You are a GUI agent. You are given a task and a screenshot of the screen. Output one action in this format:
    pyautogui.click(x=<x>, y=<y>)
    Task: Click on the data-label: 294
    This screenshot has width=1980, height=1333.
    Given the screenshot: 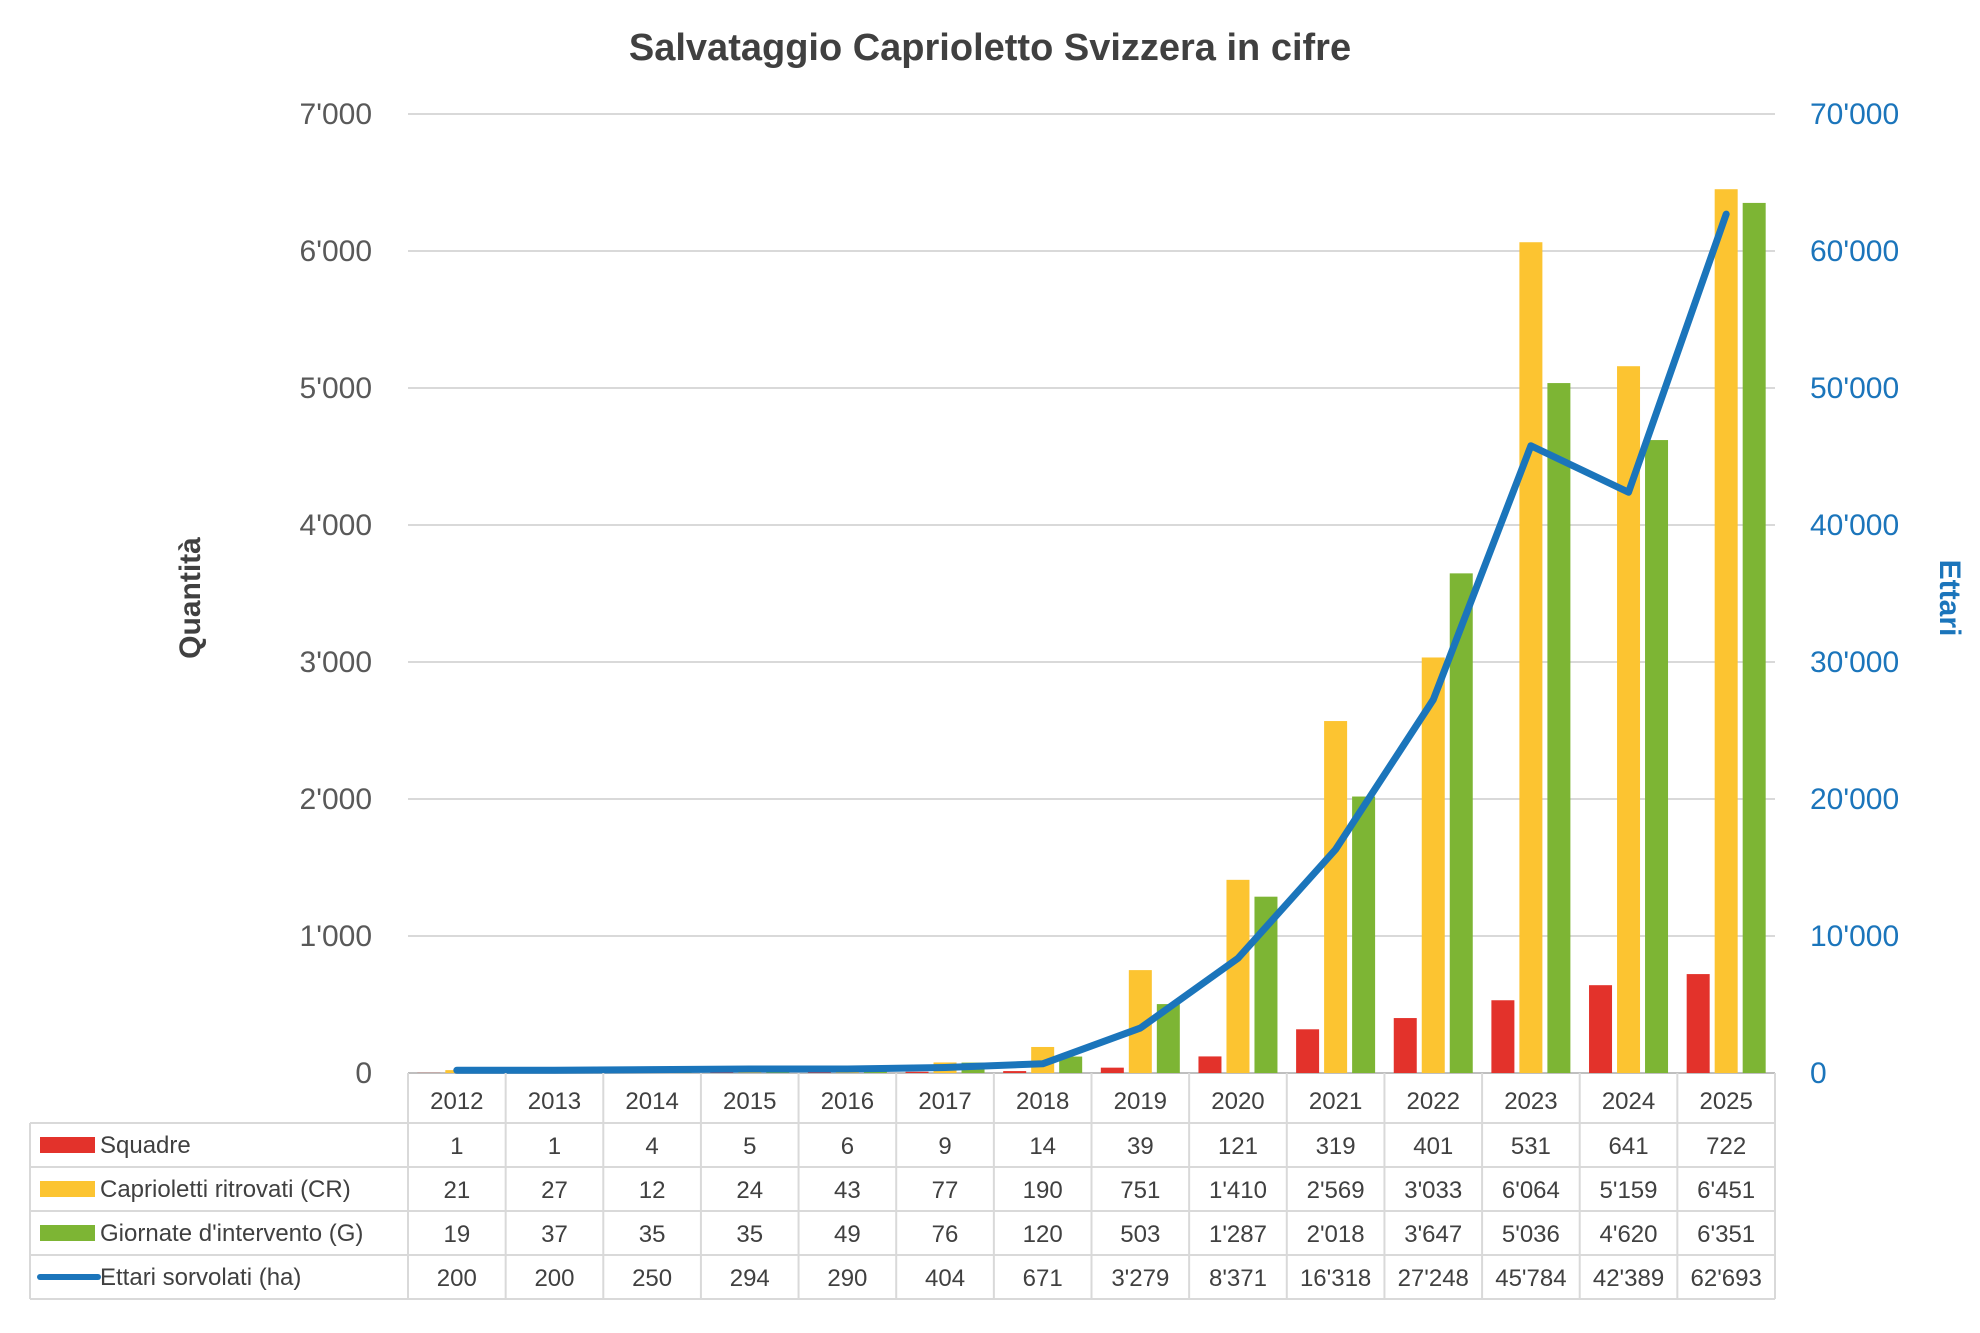 What is the action you would take?
    pyautogui.click(x=750, y=1278)
    